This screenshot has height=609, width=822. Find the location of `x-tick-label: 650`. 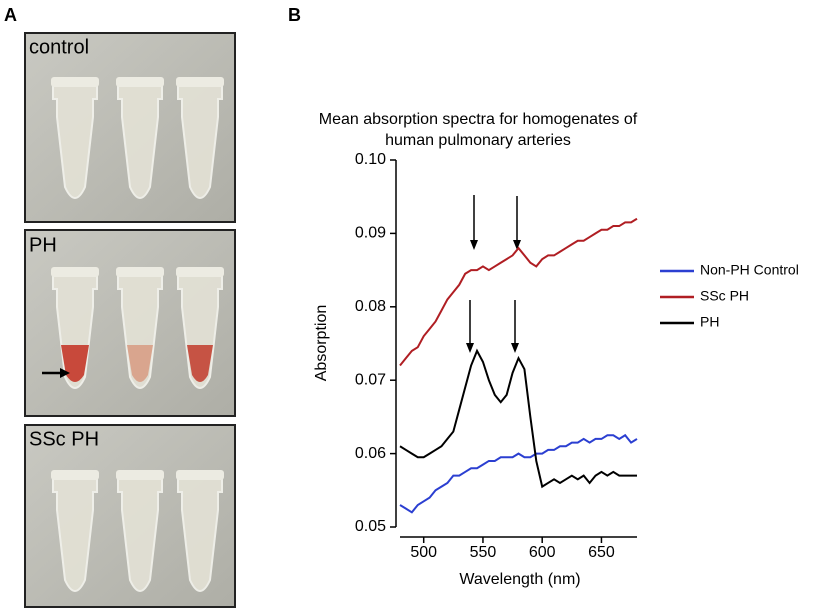

x-tick-label: 650 is located at coordinates (601, 552).